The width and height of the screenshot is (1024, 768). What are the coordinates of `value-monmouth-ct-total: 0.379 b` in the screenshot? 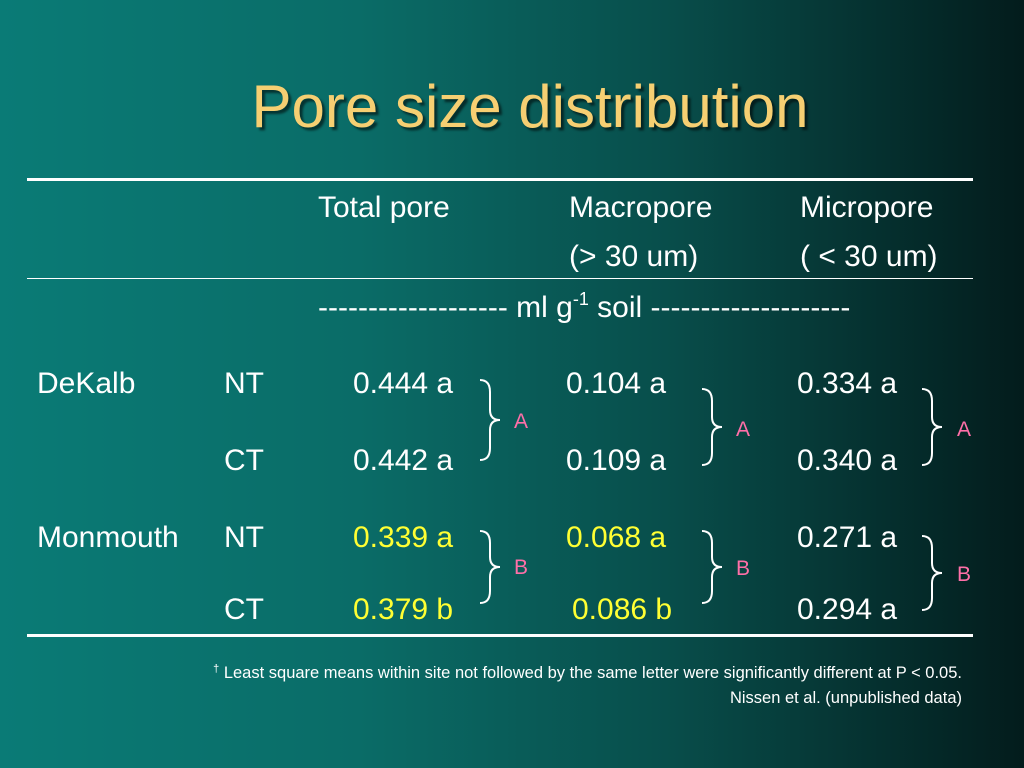 It's located at (403, 609).